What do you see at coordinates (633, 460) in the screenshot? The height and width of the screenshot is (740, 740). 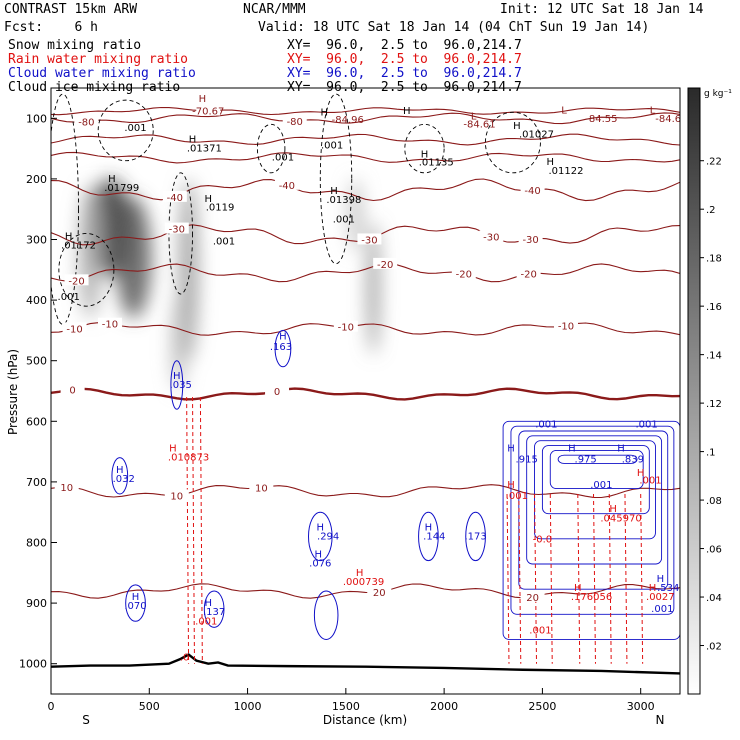 I see `field-label: .839` at bounding box center [633, 460].